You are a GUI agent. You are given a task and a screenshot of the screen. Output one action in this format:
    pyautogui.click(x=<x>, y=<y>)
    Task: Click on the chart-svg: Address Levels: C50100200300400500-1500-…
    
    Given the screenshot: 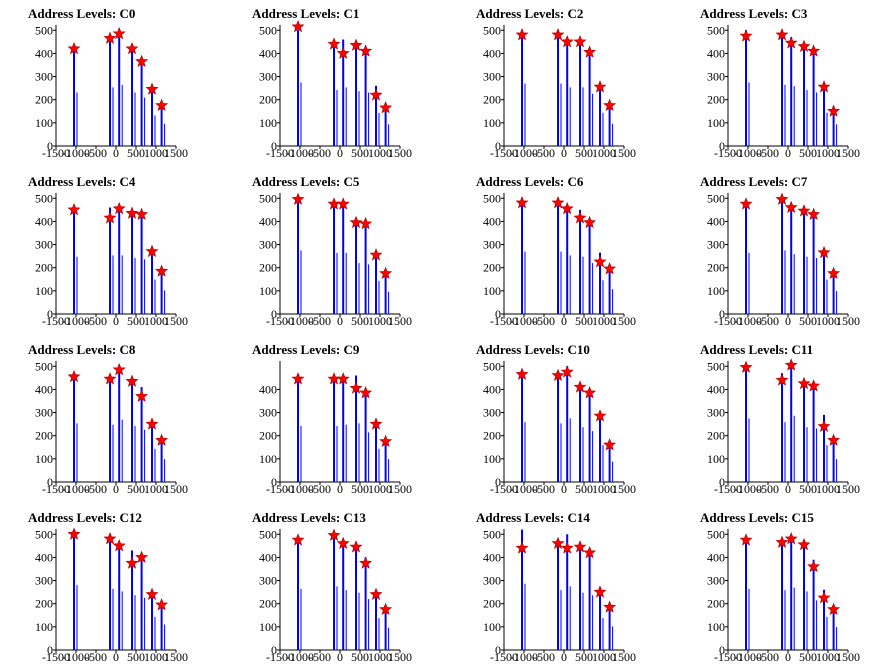 What is the action you would take?
    pyautogui.click(x=332, y=251)
    